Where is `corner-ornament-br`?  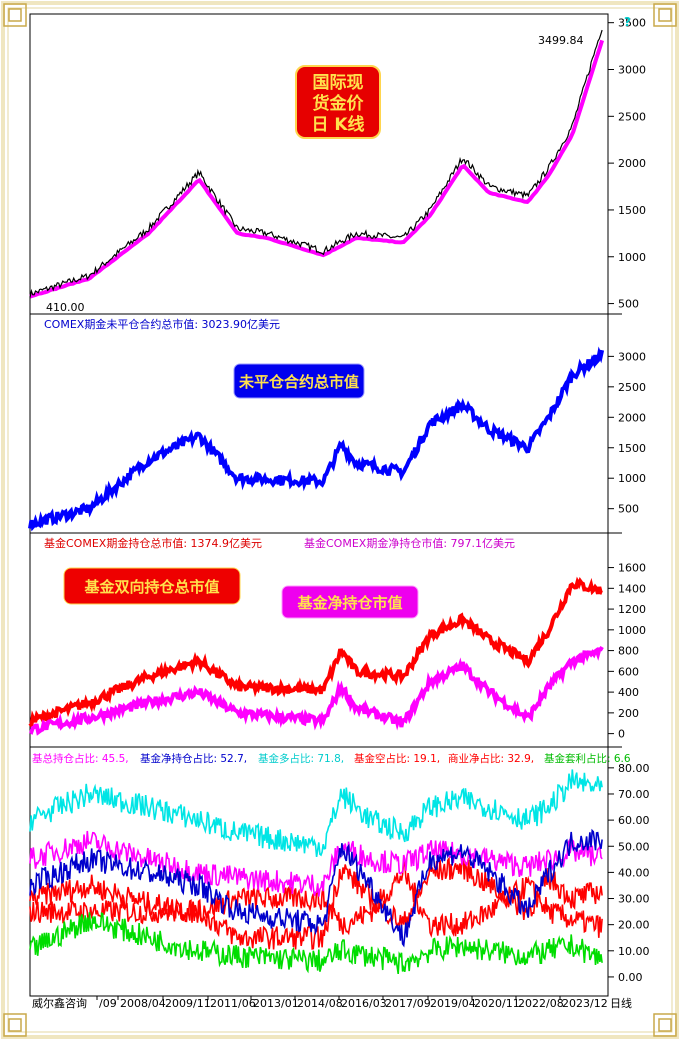 corner-ornament-br is located at coordinates (665, 1025).